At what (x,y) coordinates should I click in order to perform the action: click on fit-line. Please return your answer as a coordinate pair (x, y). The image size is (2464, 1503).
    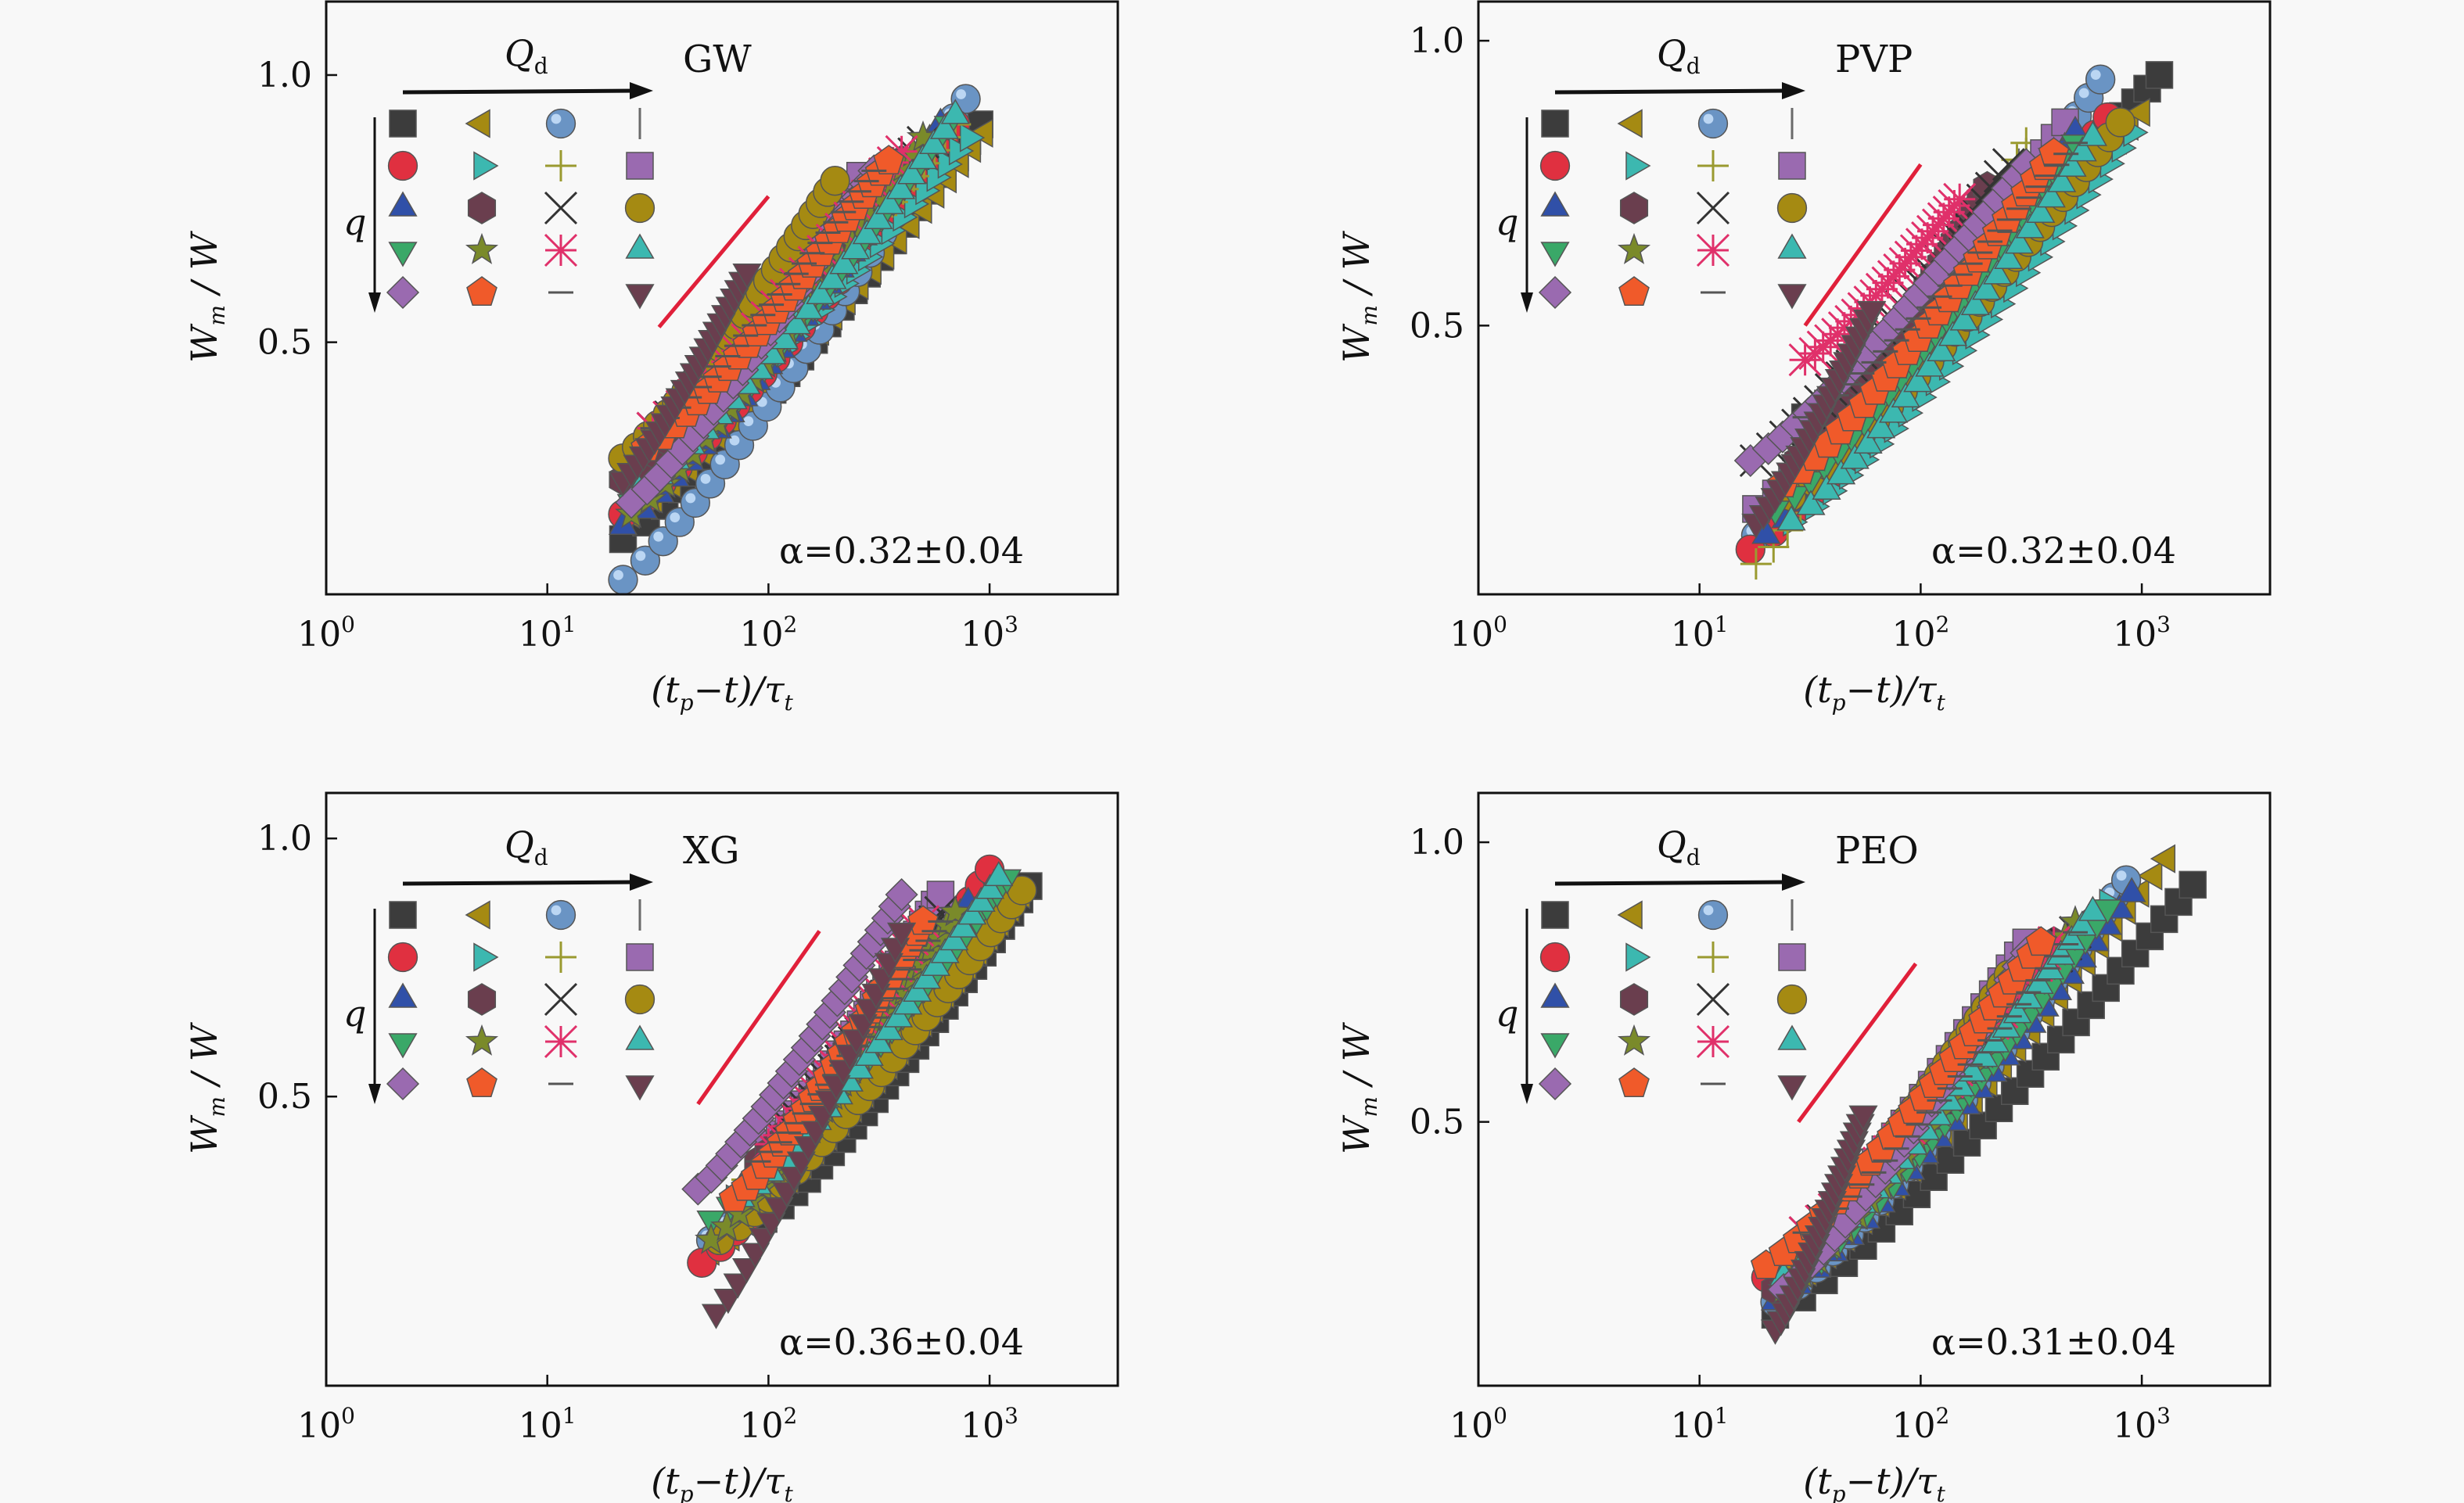
    Looking at the image, I should click on (1857, 1043).